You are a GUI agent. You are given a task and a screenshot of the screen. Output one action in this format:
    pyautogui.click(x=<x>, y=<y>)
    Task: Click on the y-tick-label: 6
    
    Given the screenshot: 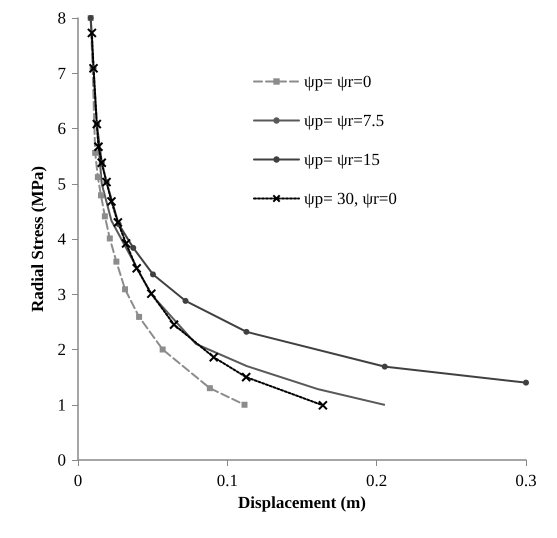 What is the action you would take?
    pyautogui.click(x=62, y=128)
    